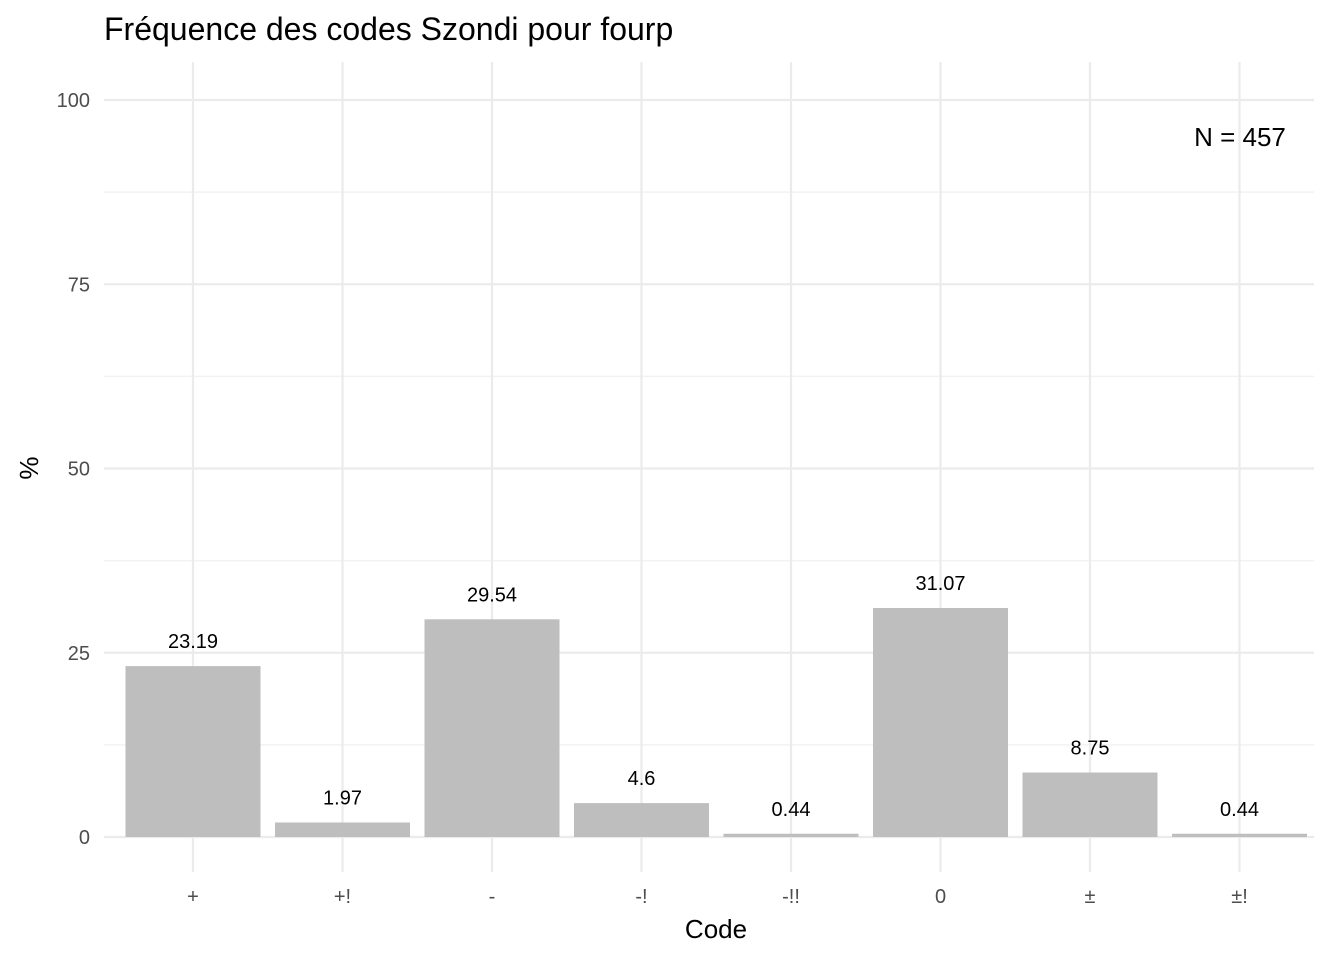  Describe the element at coordinates (1090, 897) in the screenshot. I see `x-tick-label: ±` at that location.